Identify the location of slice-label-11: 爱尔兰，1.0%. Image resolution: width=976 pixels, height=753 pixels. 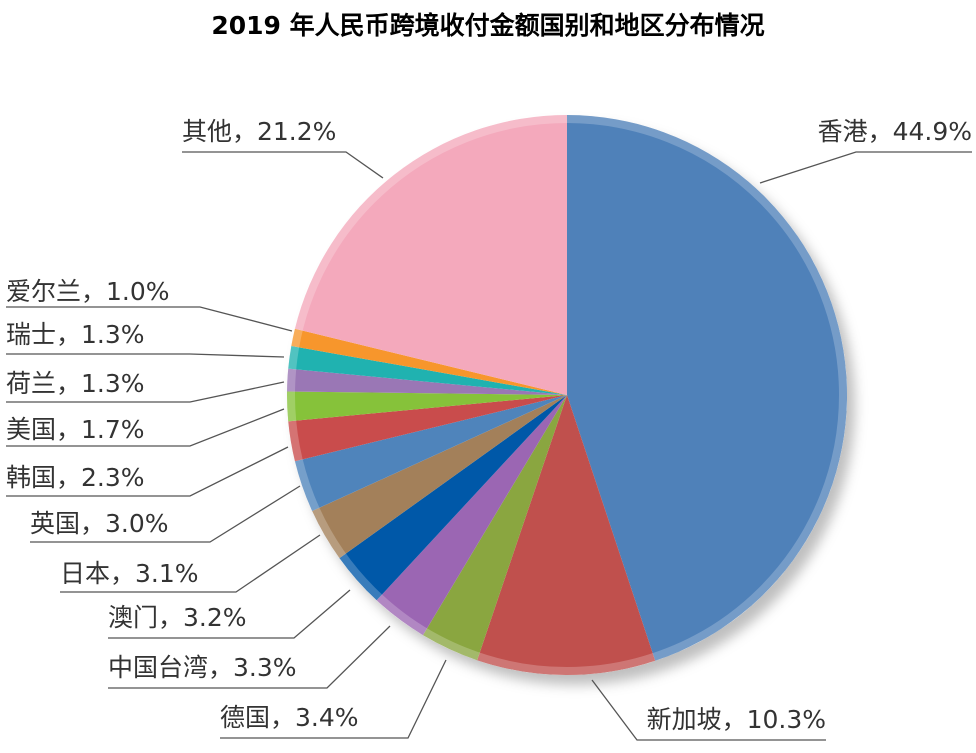
(88, 291).